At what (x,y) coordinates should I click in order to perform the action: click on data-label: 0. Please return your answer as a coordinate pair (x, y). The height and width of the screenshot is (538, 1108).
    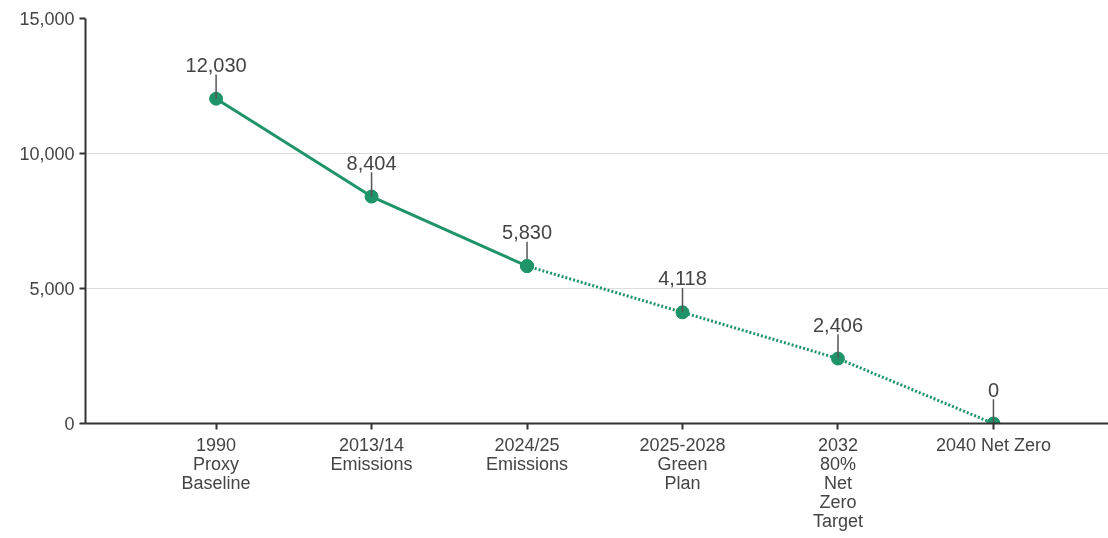
    Looking at the image, I should click on (993, 389).